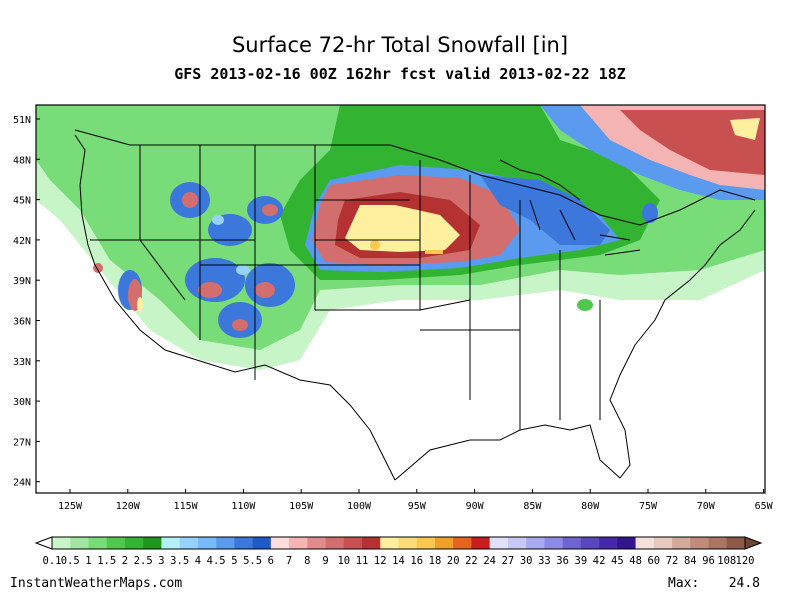 The image size is (800, 604). I want to click on site-credit: InstantWeatherMaps.com, so click(96, 583).